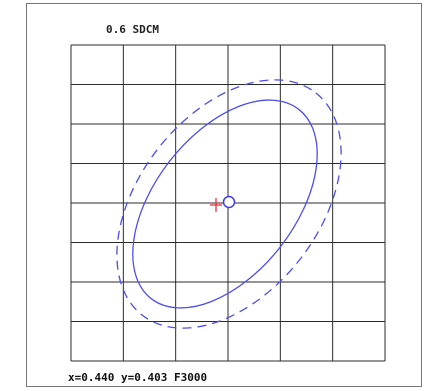 This screenshot has width=425, height=391. Describe the element at coordinates (138, 377) in the screenshot. I see `coordinate-readout: x=0.440 y=0.403 F3000` at that location.